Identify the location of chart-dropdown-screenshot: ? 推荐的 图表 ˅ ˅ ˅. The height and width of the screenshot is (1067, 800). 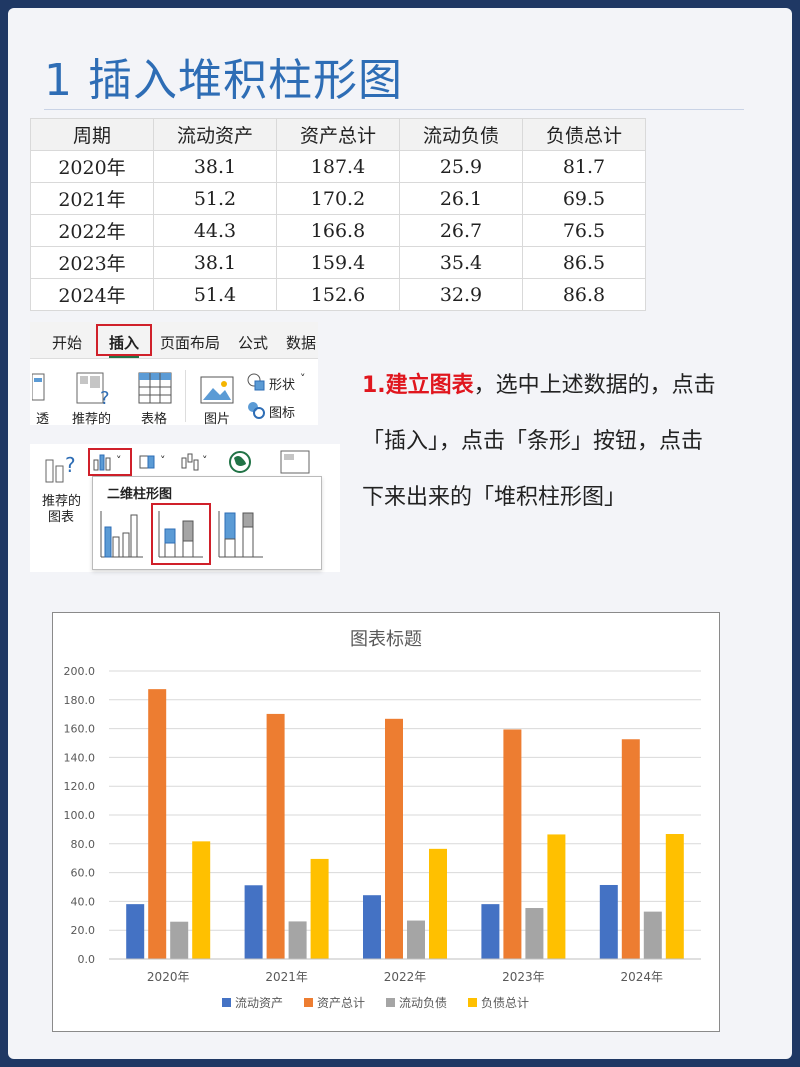
(185, 508).